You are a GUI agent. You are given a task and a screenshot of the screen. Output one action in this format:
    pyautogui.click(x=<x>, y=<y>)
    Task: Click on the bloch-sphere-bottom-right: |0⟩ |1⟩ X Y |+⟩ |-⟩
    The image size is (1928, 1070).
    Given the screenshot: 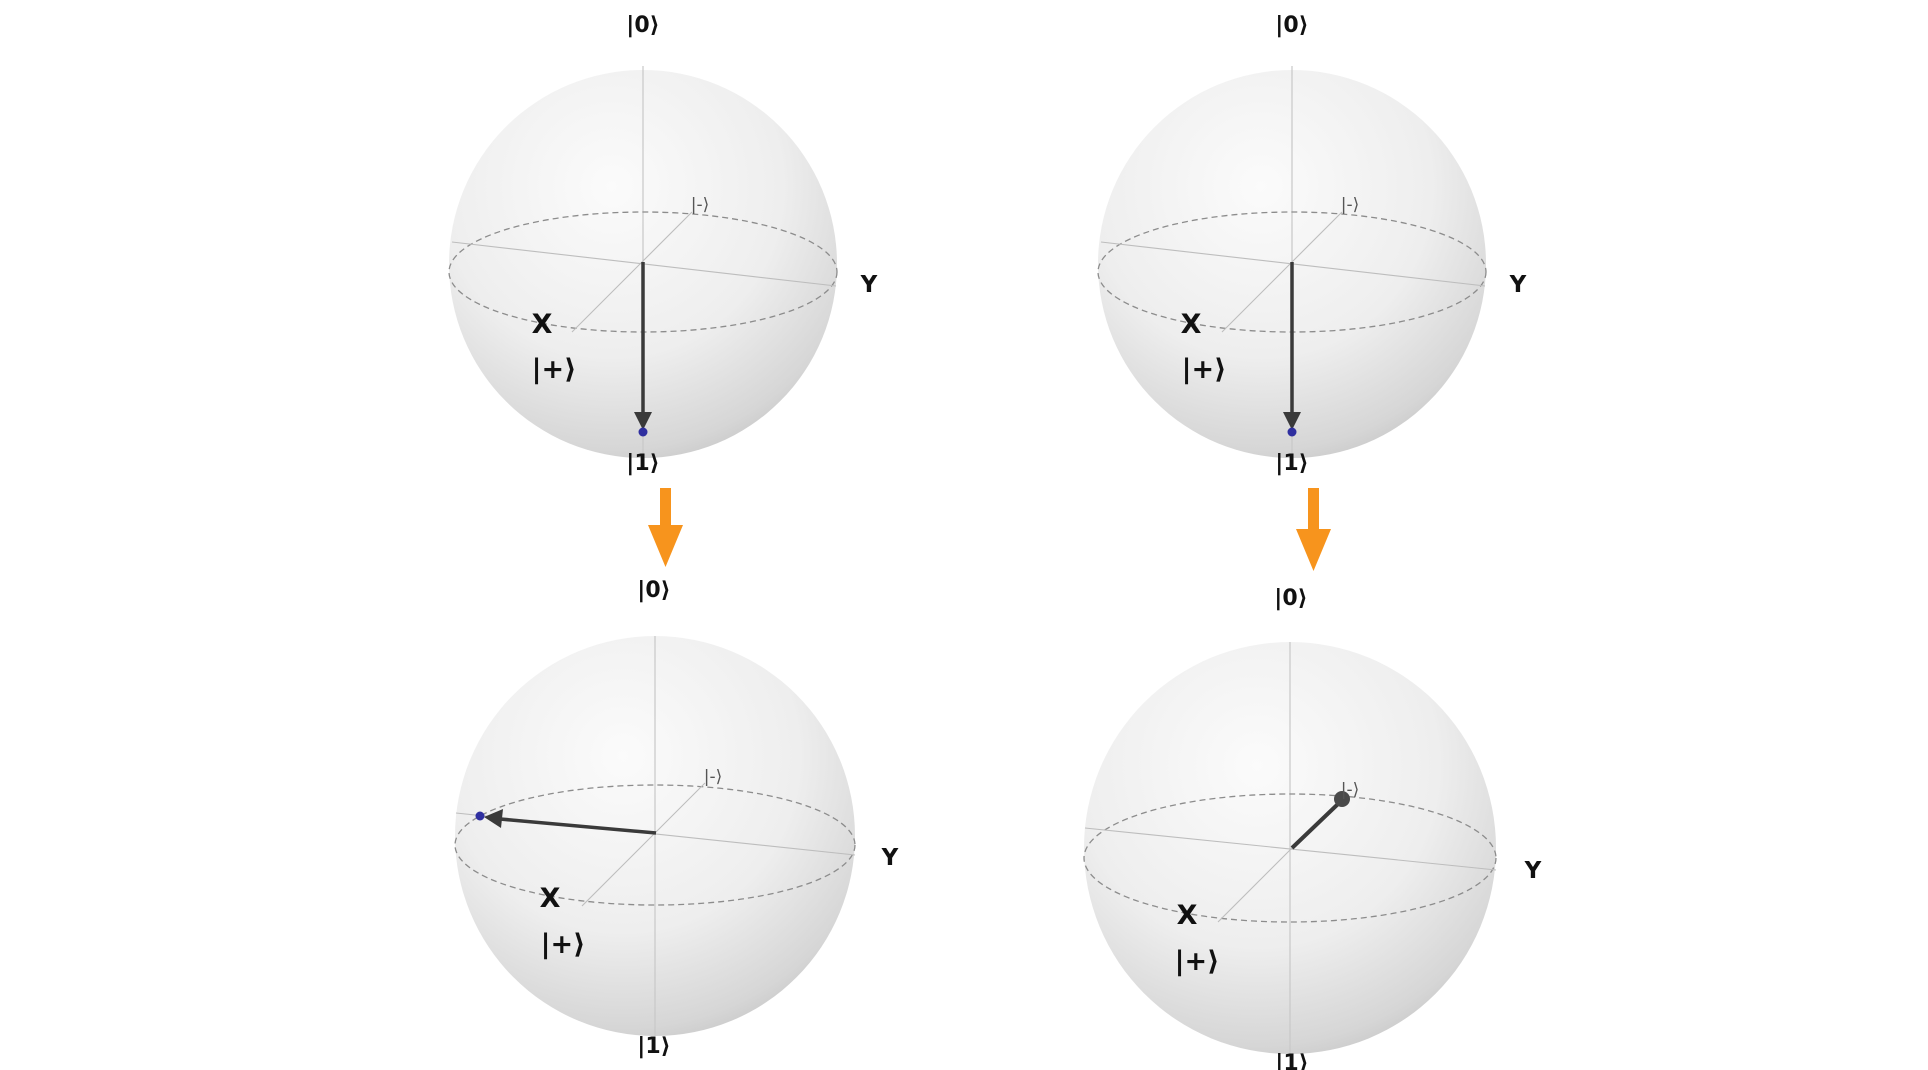 What is the action you would take?
    pyautogui.click(x=1312, y=828)
    